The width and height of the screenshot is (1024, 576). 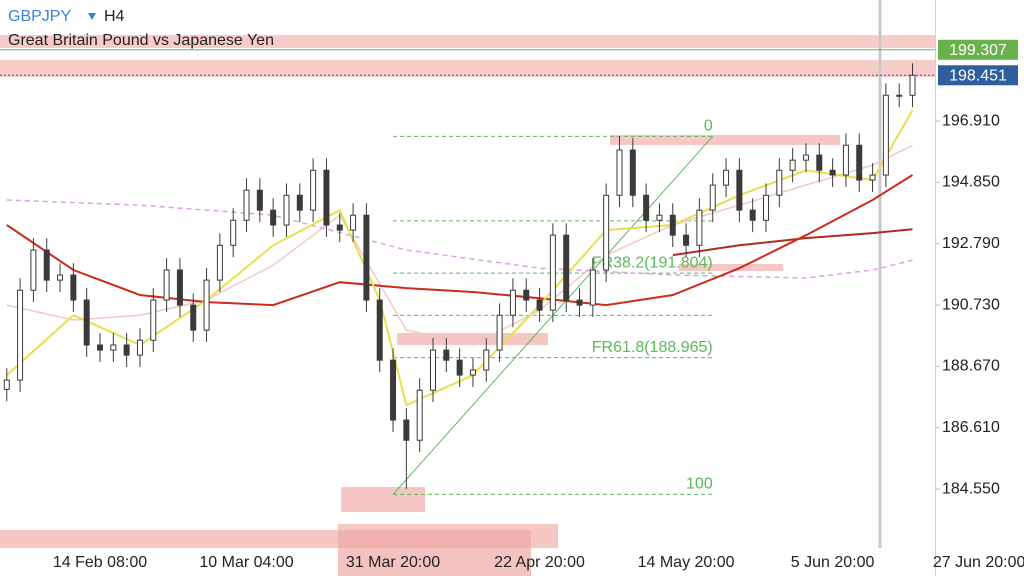 I want to click on y-tick-label: 190.730, so click(x=971, y=304).